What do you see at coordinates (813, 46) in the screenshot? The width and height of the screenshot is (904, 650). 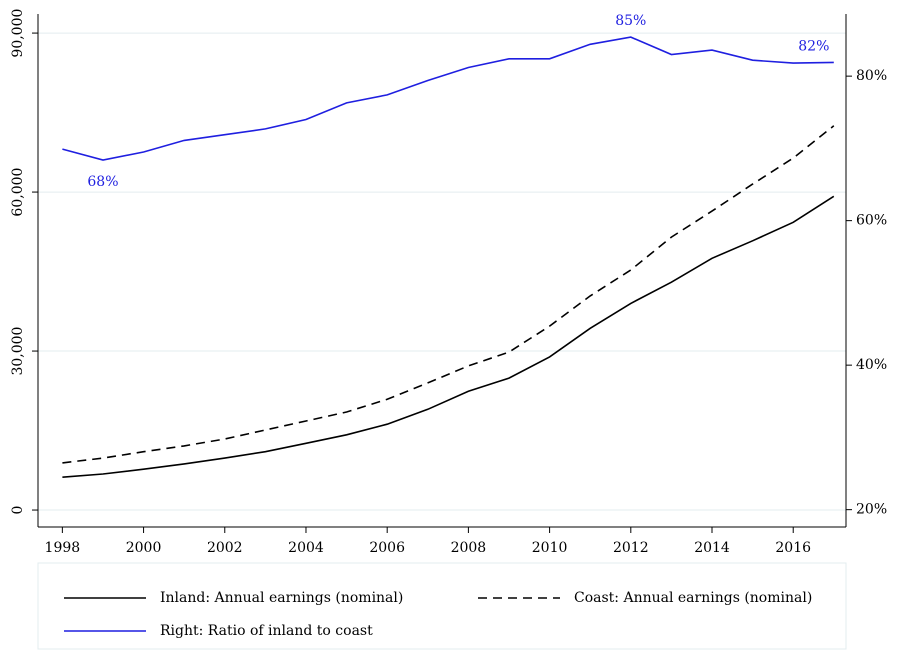 I see `value-label: 82%` at bounding box center [813, 46].